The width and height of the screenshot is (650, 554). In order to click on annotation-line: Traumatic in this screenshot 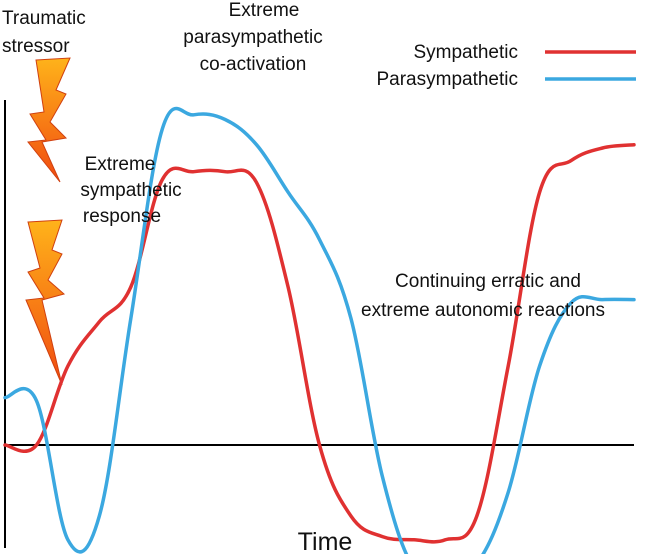, I will do `click(44, 18)`.